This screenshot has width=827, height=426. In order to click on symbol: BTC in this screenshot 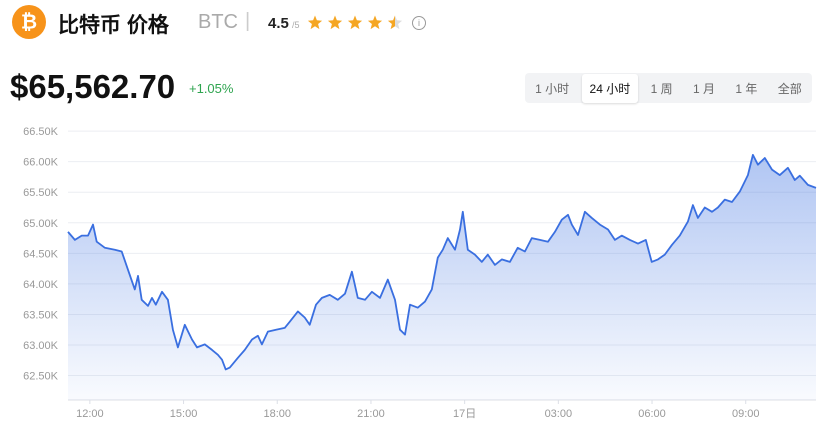, I will do `click(218, 22)`.